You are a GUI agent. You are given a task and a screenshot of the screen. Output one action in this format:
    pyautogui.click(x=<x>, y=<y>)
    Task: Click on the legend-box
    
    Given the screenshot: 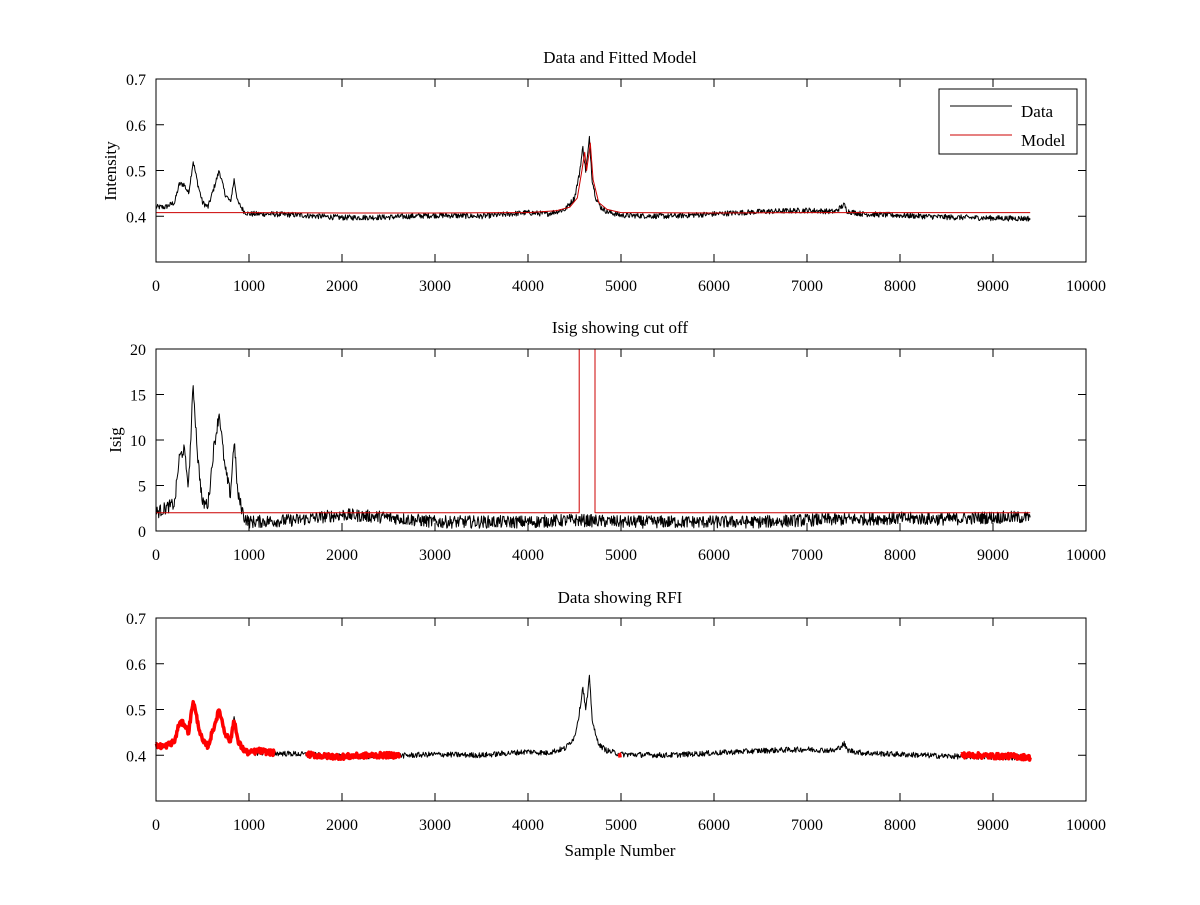 What is the action you would take?
    pyautogui.click(x=1008, y=121)
    